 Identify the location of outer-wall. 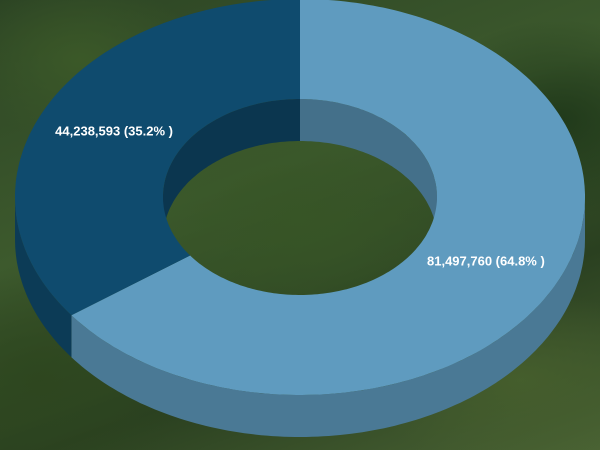
(43, 277).